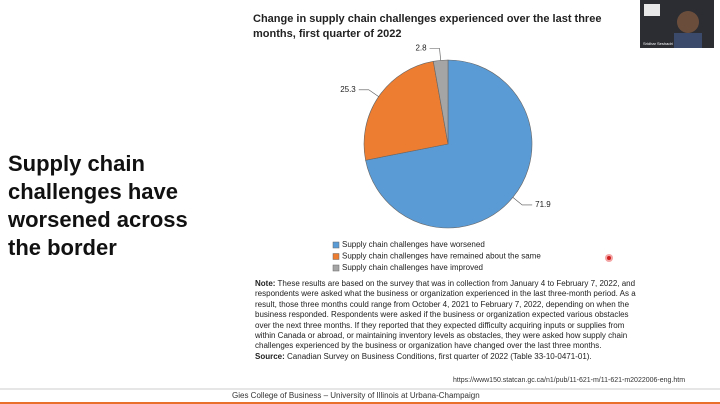 Image resolution: width=720 pixels, height=404 pixels. What do you see at coordinates (327, 34) in the screenshot?
I see `chart-title: months, first quarter of 2022` at bounding box center [327, 34].